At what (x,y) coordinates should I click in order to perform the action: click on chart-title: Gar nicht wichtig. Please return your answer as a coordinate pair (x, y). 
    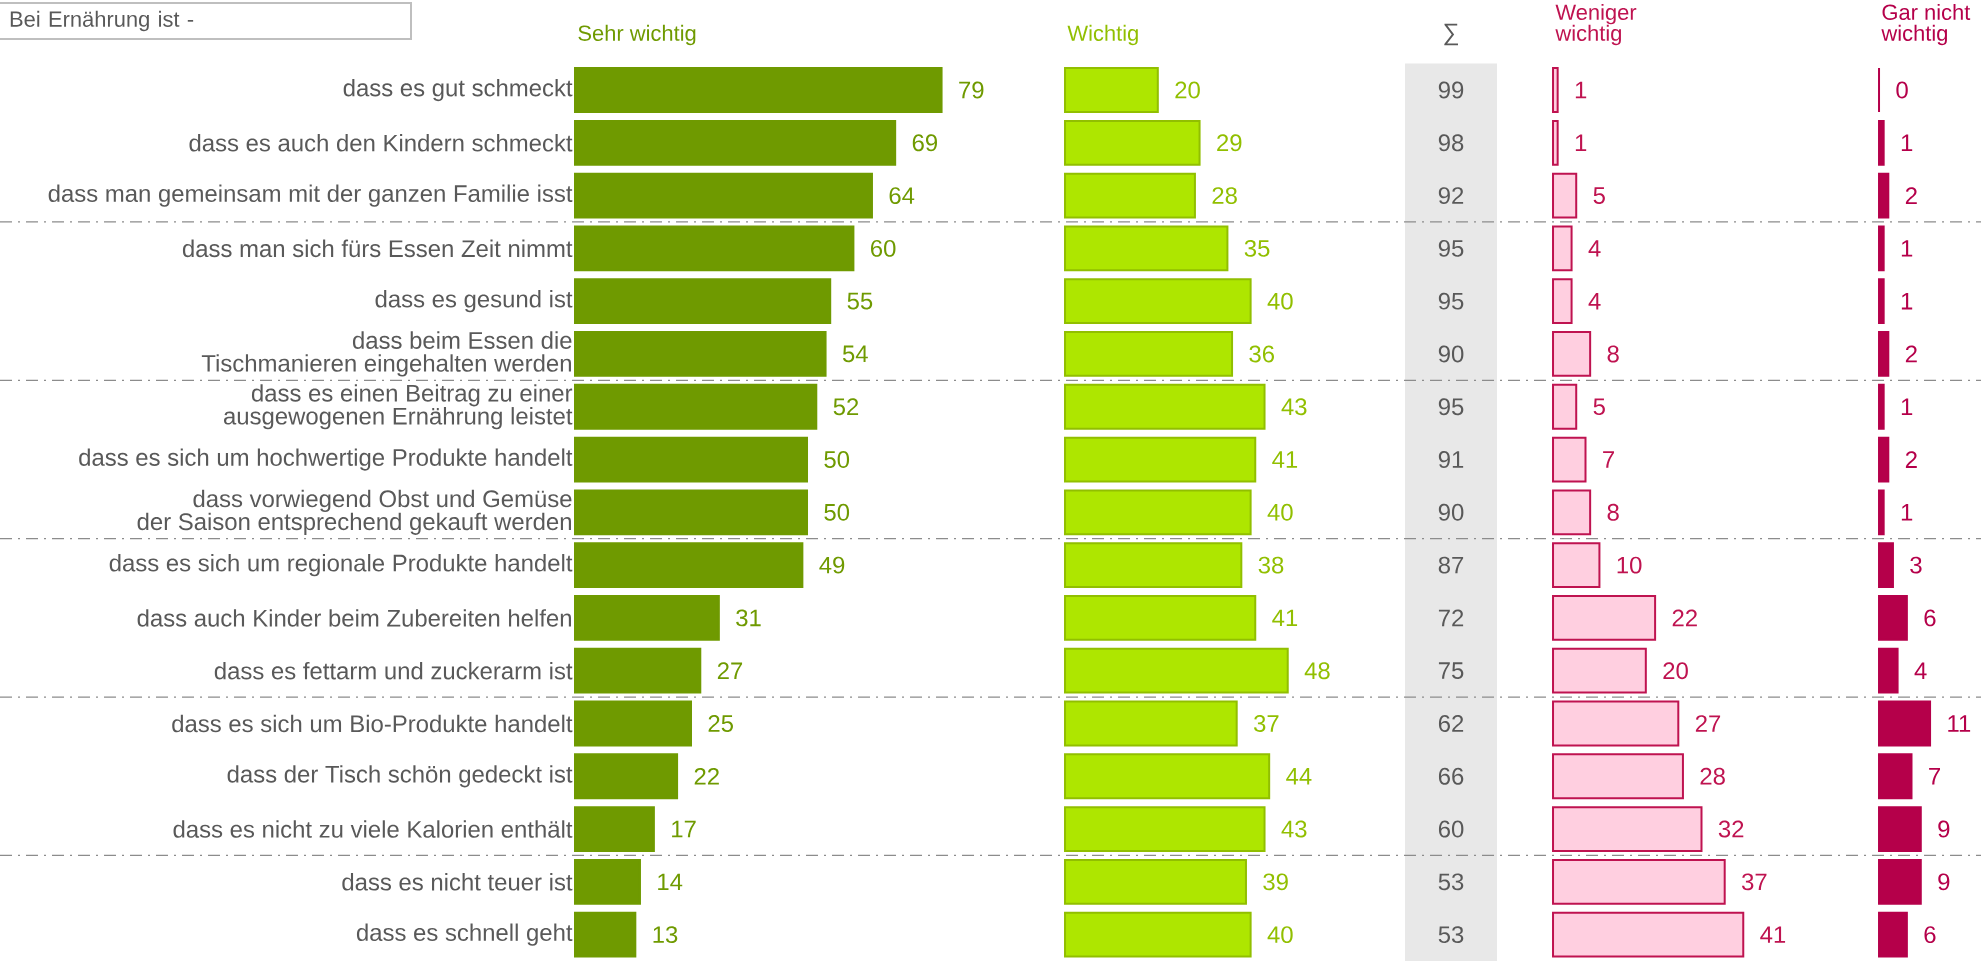
    Looking at the image, I should click on (1926, 24).